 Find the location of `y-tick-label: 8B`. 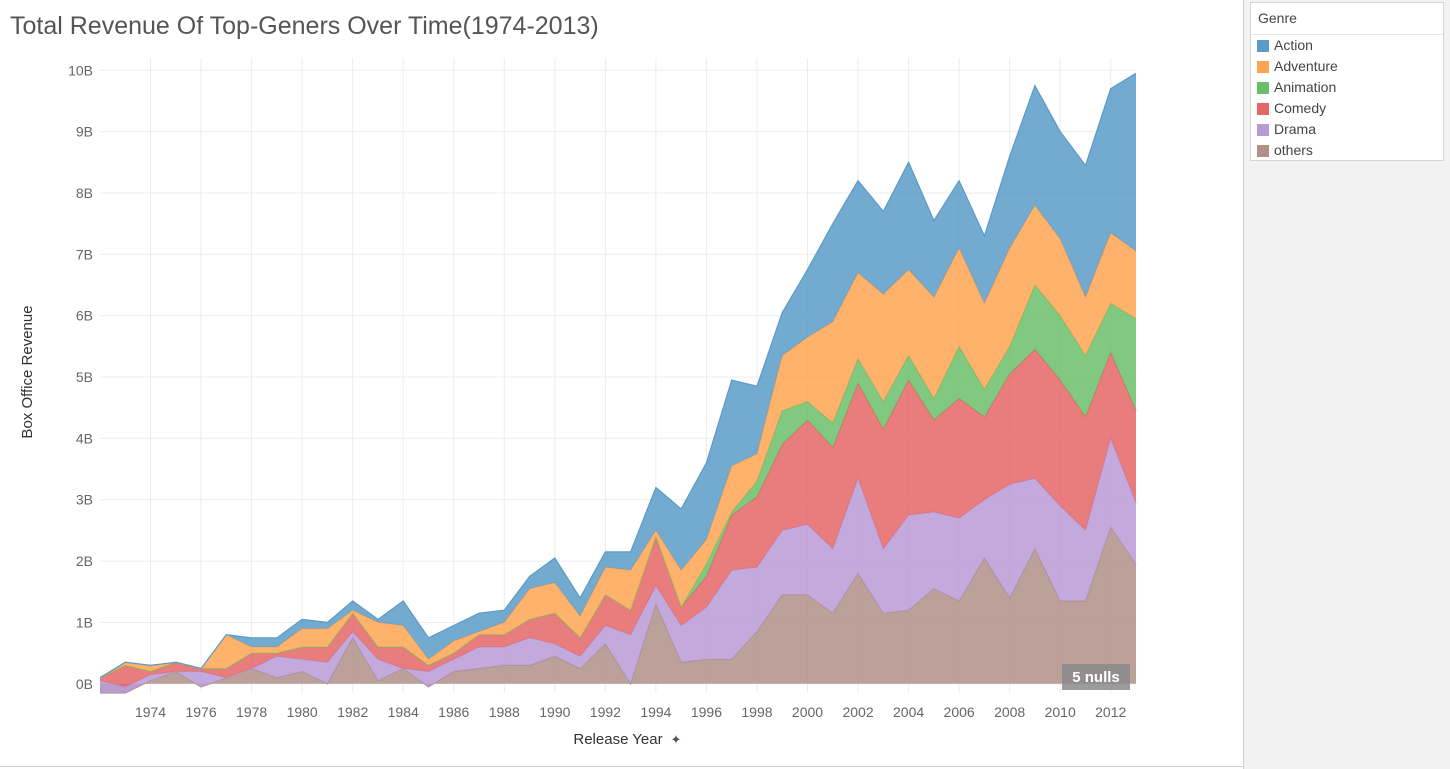

y-tick-label: 8B is located at coordinates (84, 193).